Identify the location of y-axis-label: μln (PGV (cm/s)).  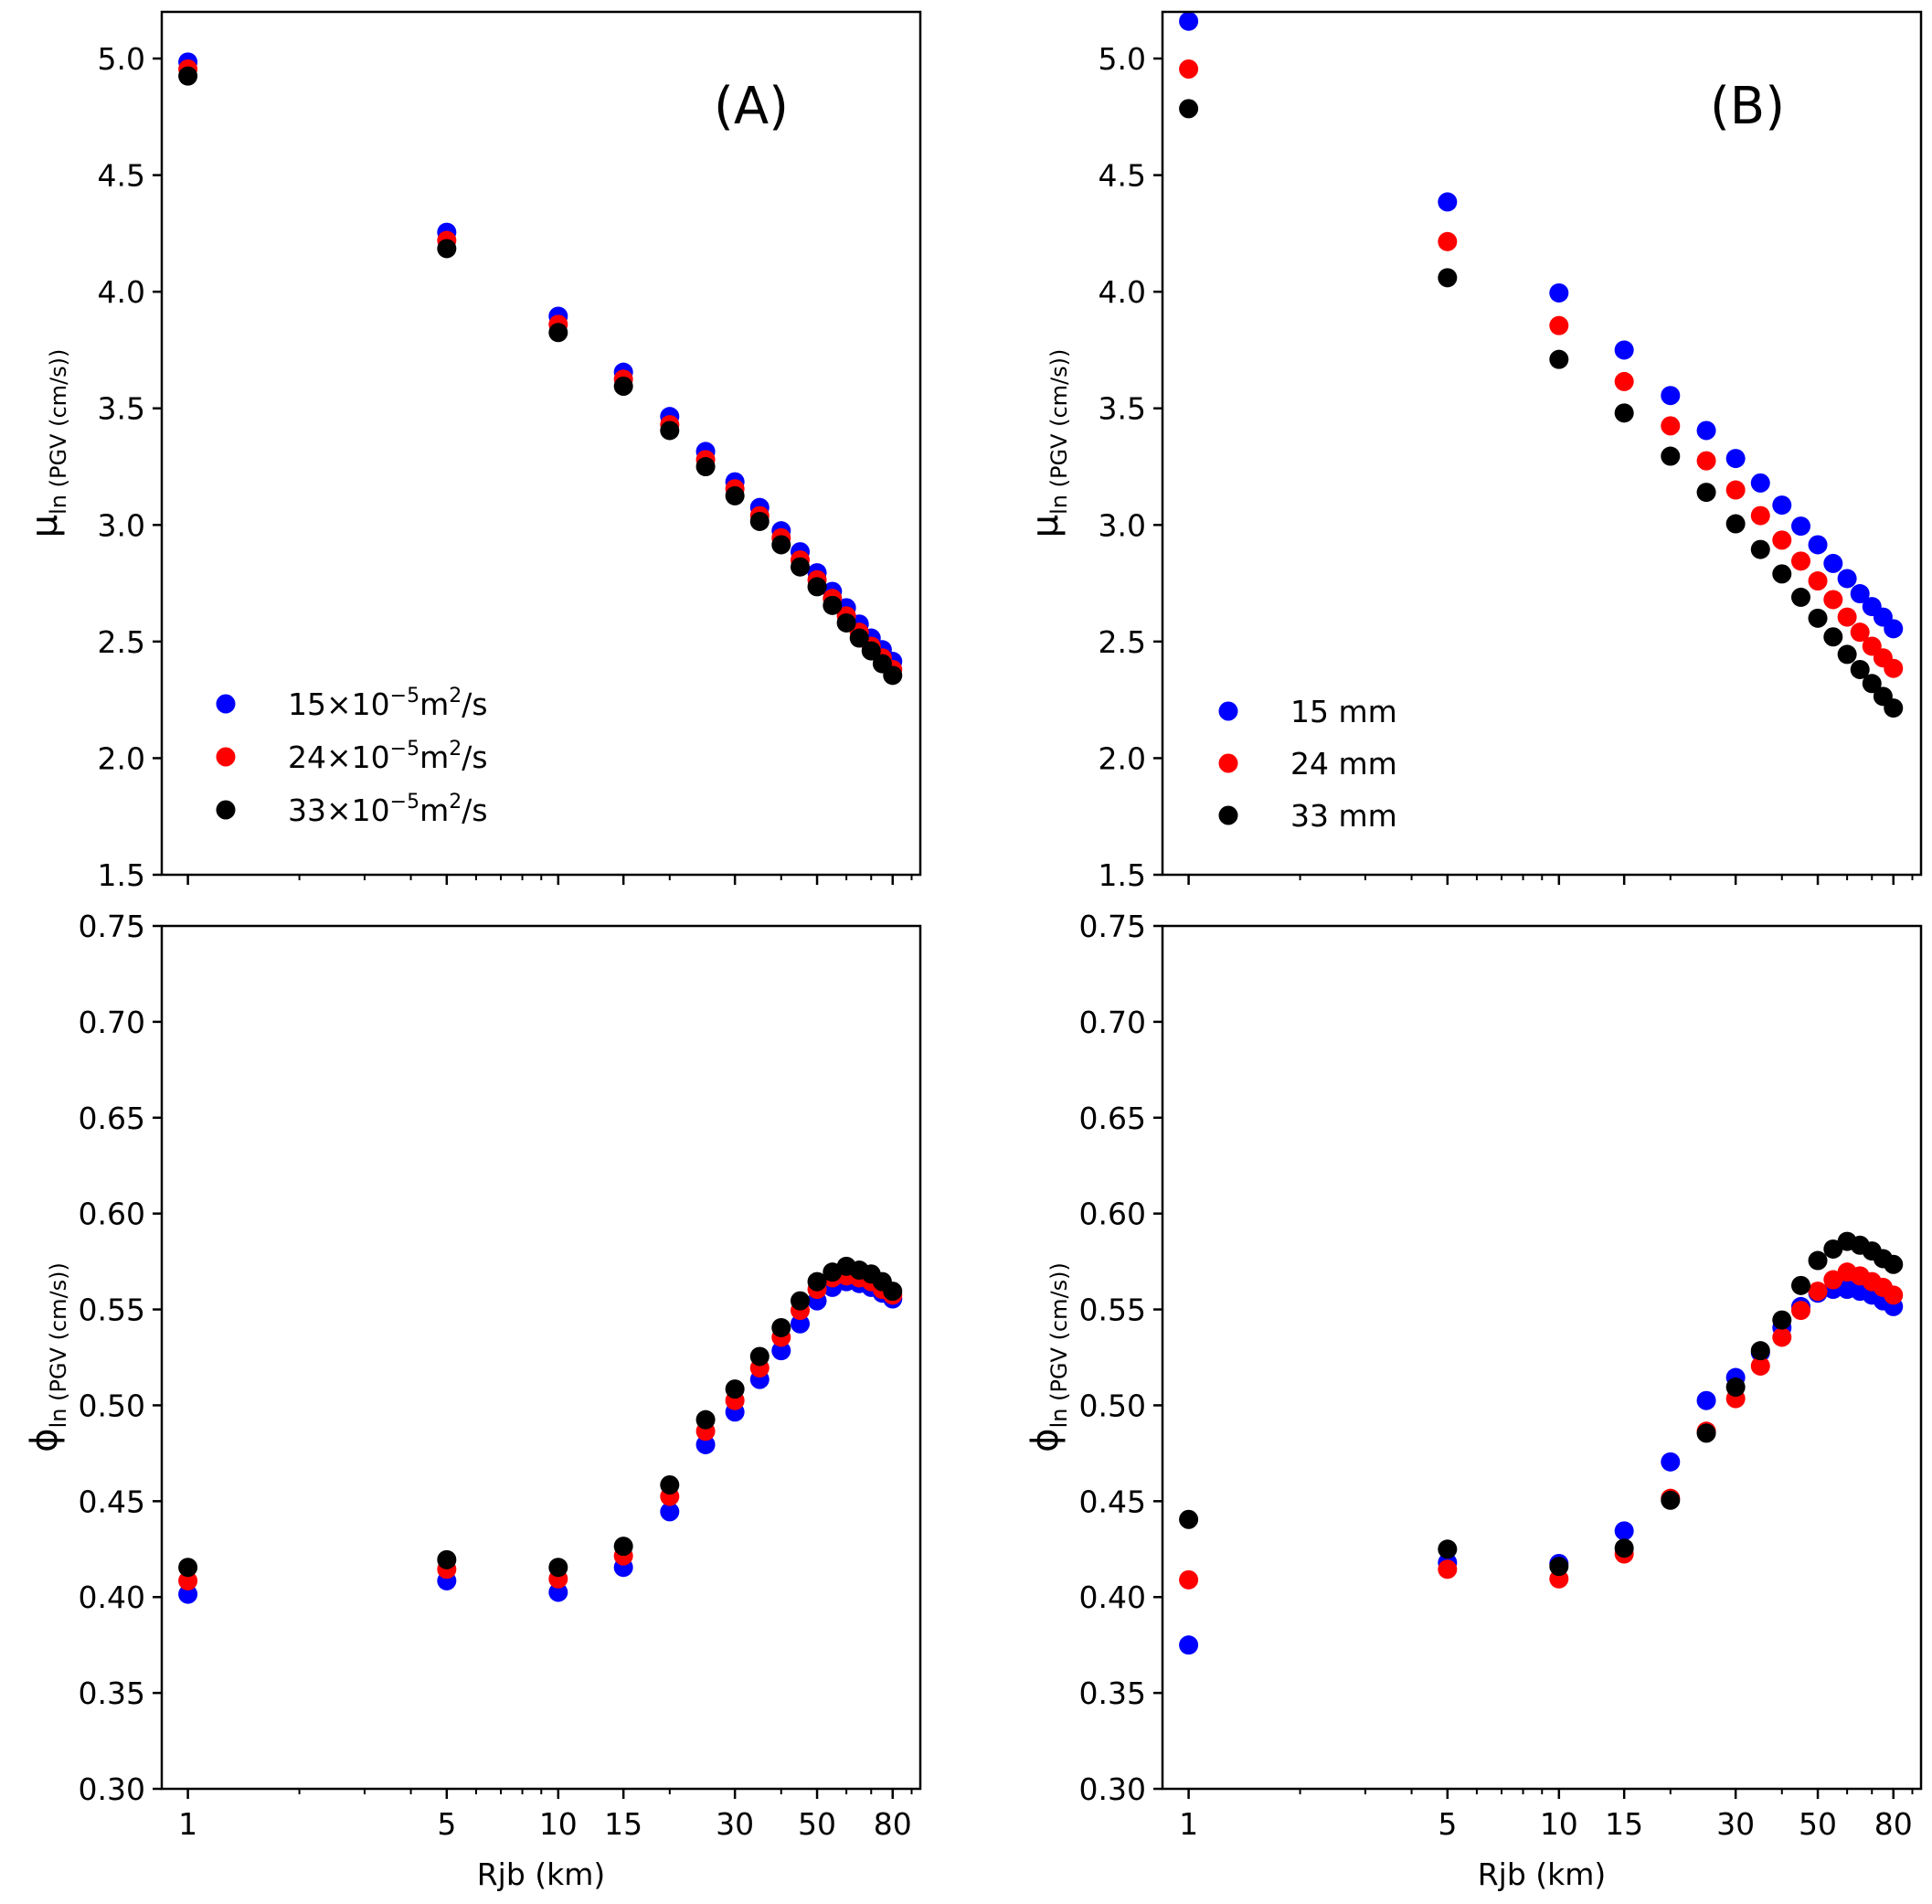
(47, 444).